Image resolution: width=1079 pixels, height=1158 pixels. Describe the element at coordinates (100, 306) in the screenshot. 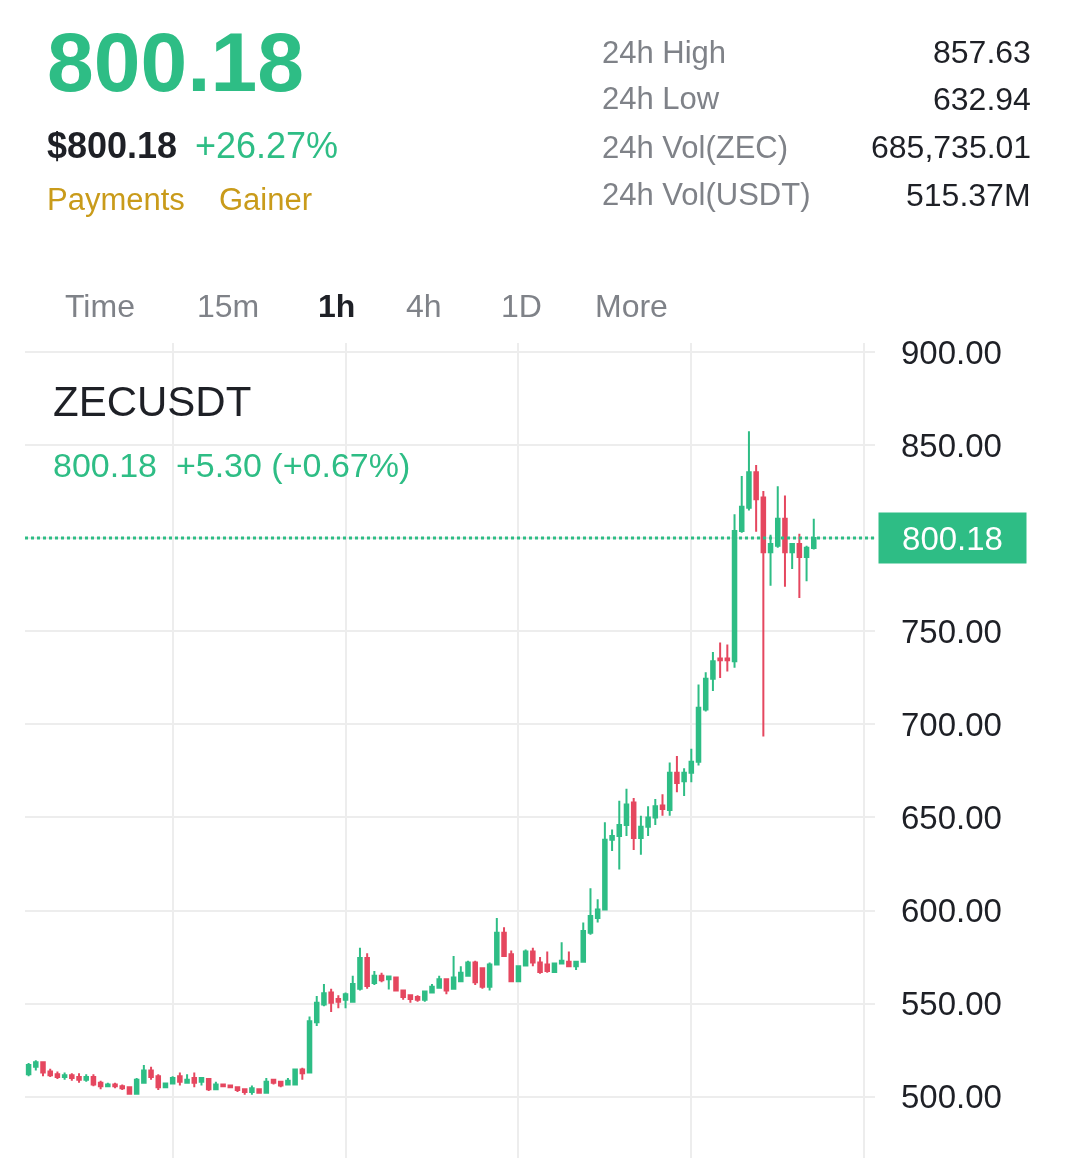

I see `text: Time` at that location.